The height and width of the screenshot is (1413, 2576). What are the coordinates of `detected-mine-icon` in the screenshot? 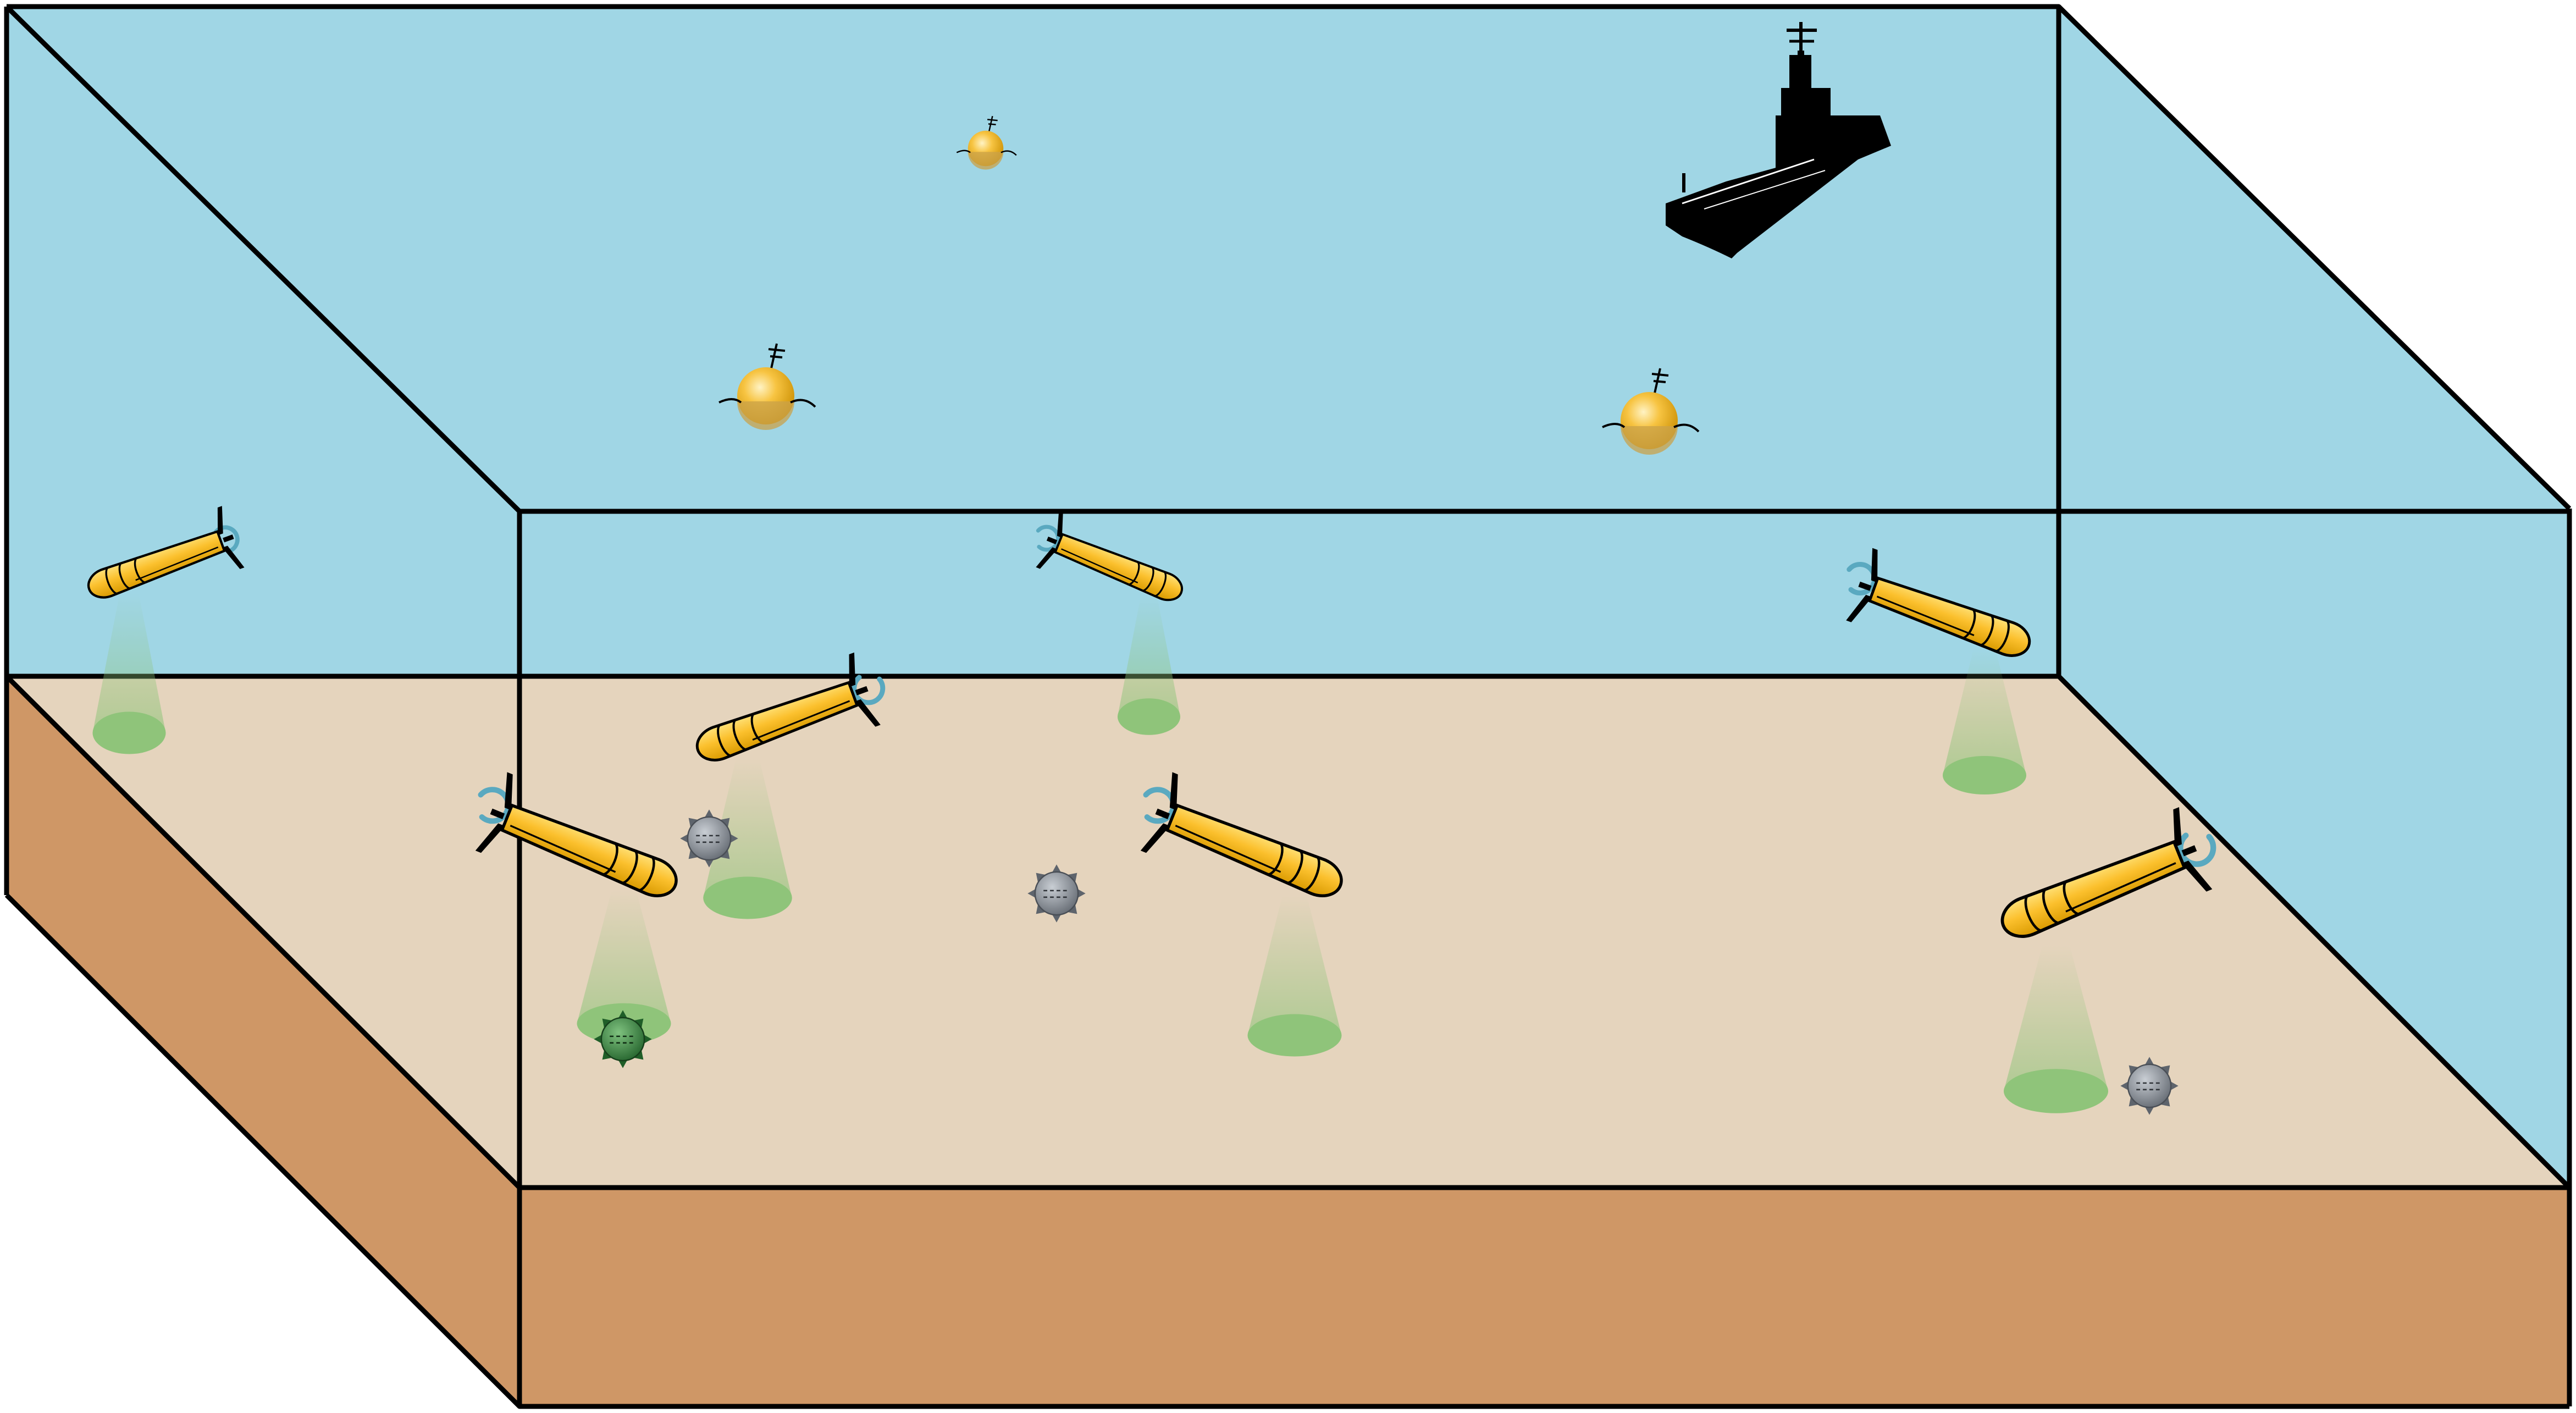 It's located at (623, 1039).